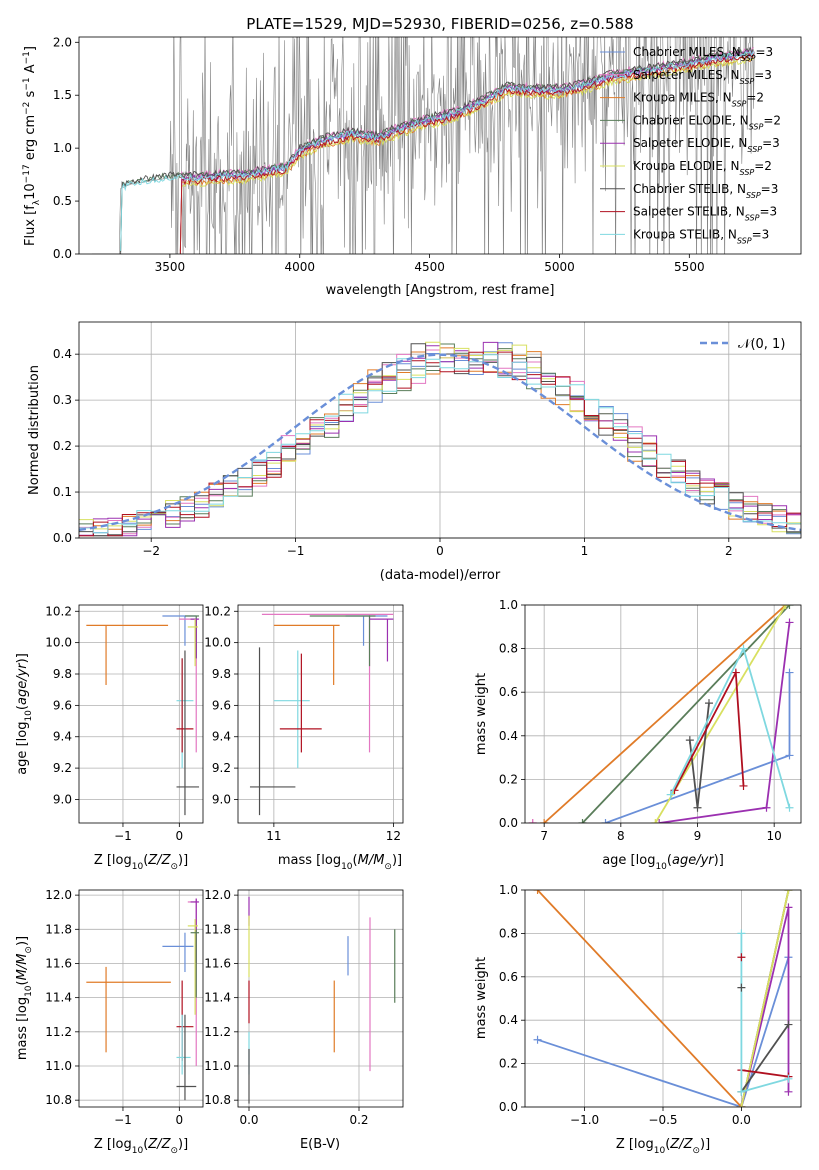 This screenshot has width=819, height=1170. Describe the element at coordinates (217, 963) in the screenshot. I see `y-tick-label: 11.6` at that location.